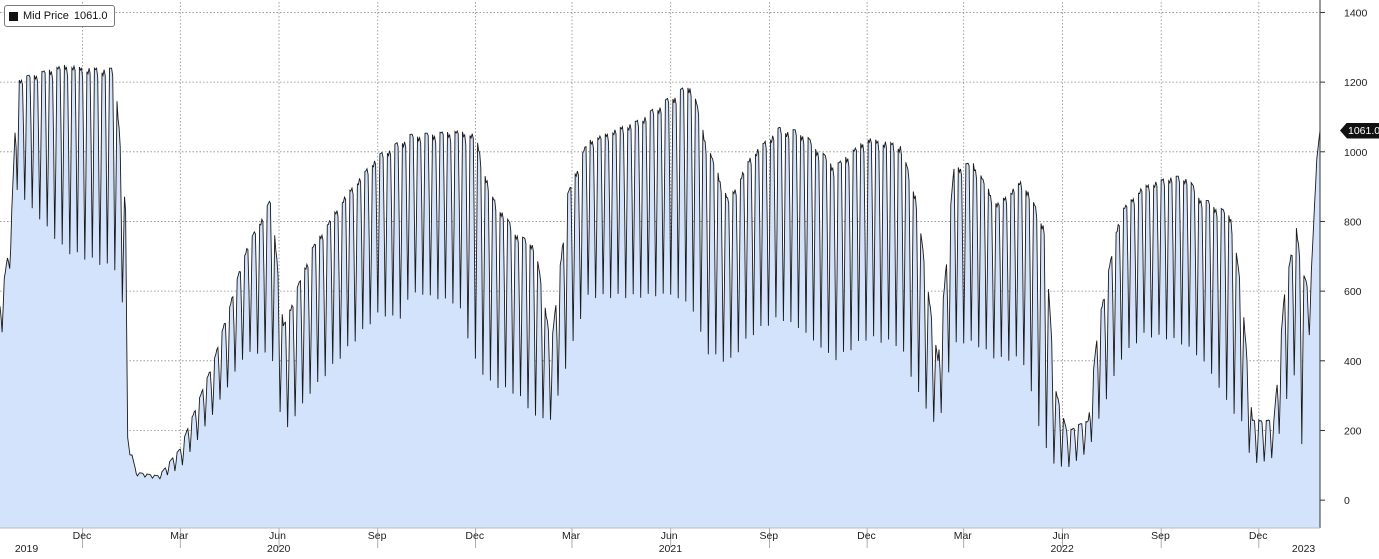 This screenshot has height=559, width=1379. I want to click on y-tick-label: 600, so click(1353, 292).